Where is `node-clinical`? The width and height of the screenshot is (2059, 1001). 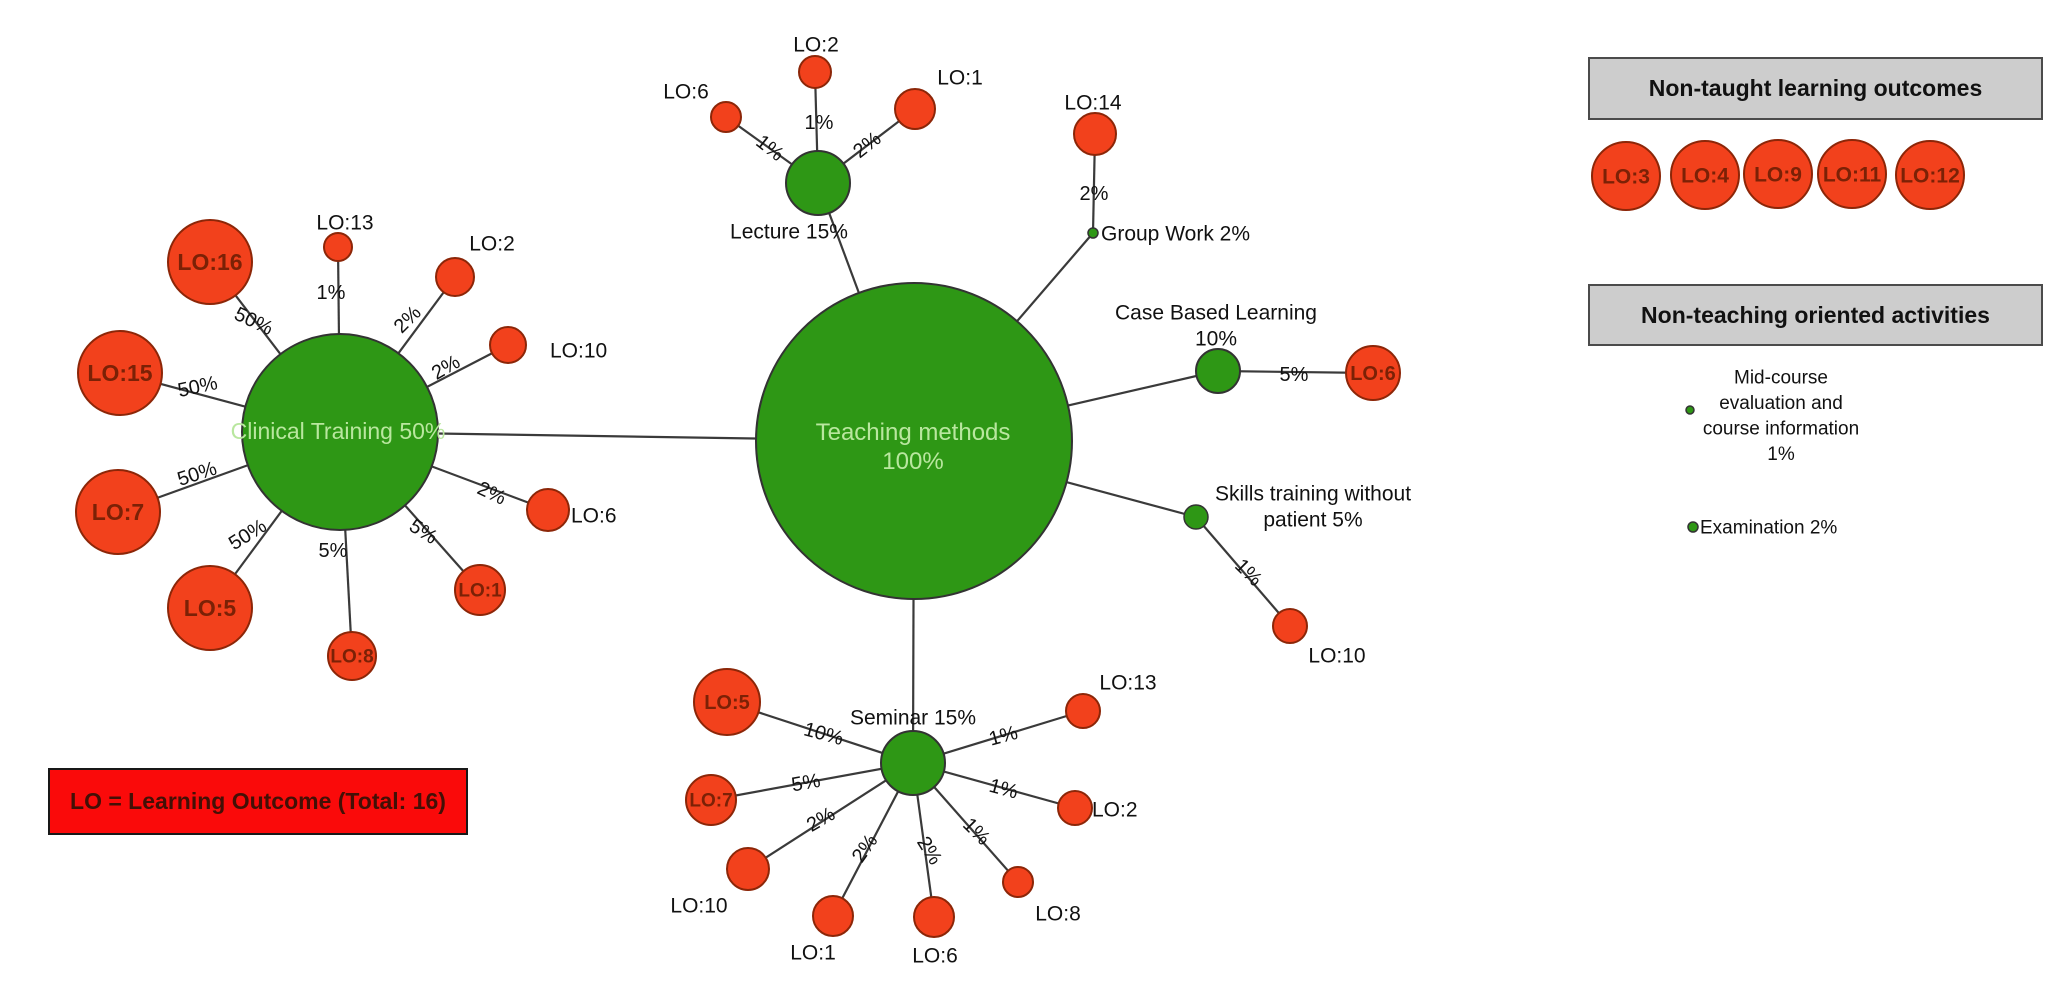 node-clinical is located at coordinates (340, 432).